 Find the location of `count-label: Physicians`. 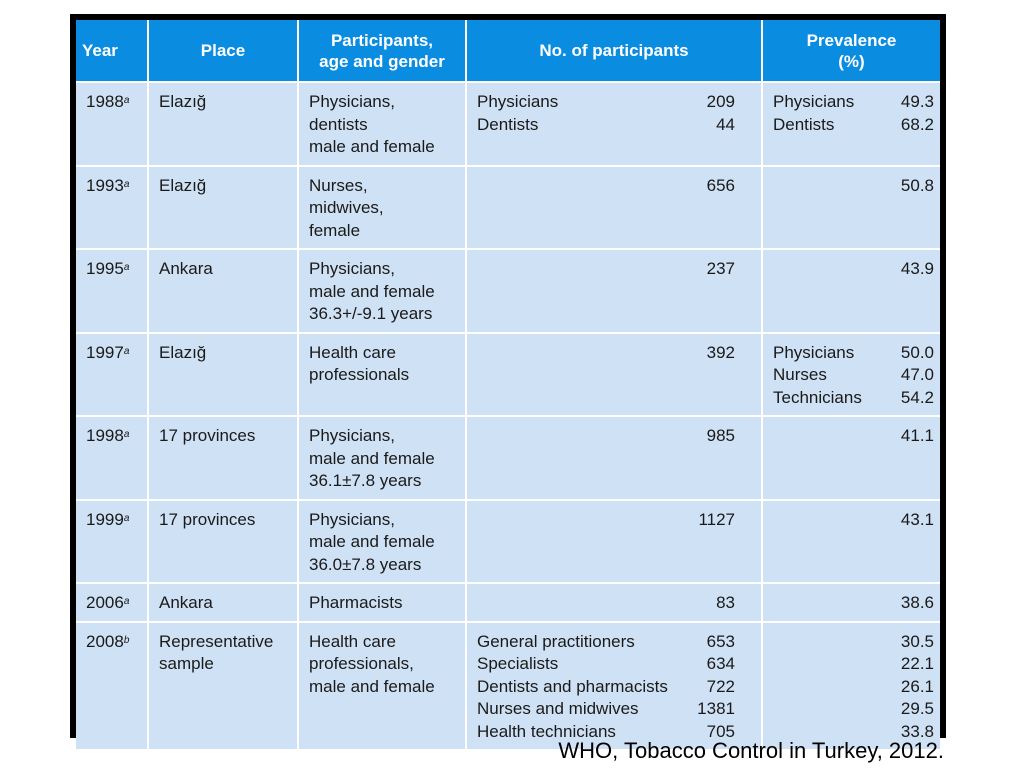

count-label: Physicians is located at coordinates (518, 101).